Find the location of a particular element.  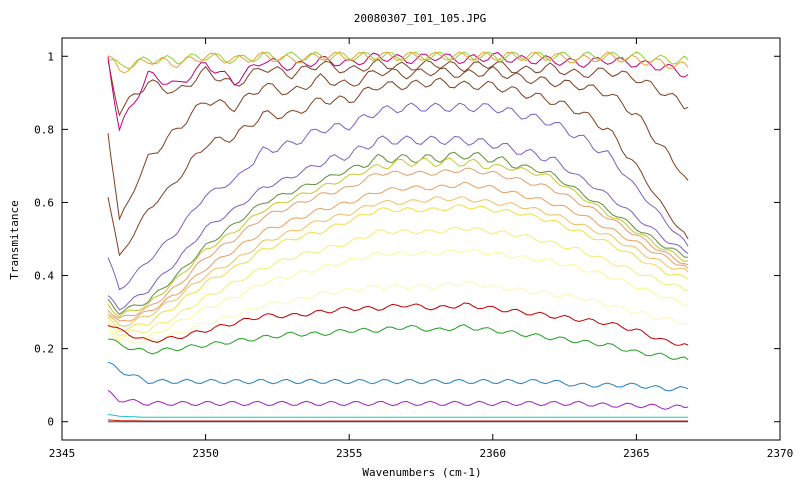

y-tick-label-4: 0.8 is located at coordinates (44, 129).